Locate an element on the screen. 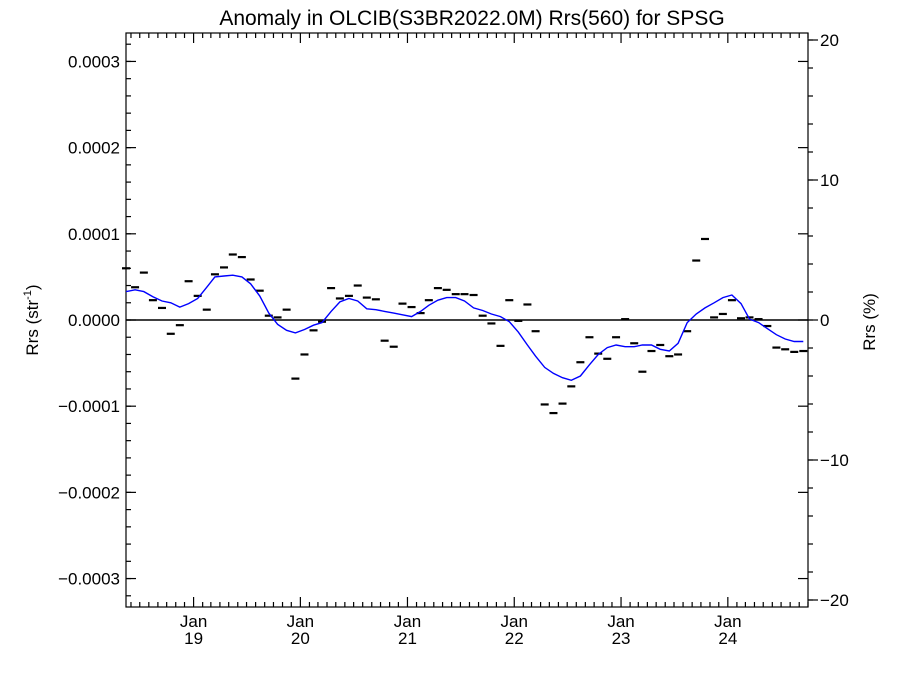 The height and width of the screenshot is (675, 900). series-line is located at coordinates (464, 328).